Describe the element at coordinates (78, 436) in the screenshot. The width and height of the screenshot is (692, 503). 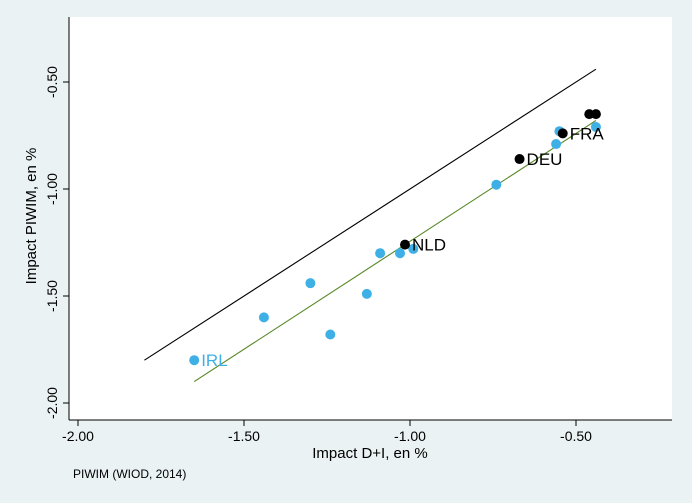
I see `x-tick-label: -2.00` at that location.